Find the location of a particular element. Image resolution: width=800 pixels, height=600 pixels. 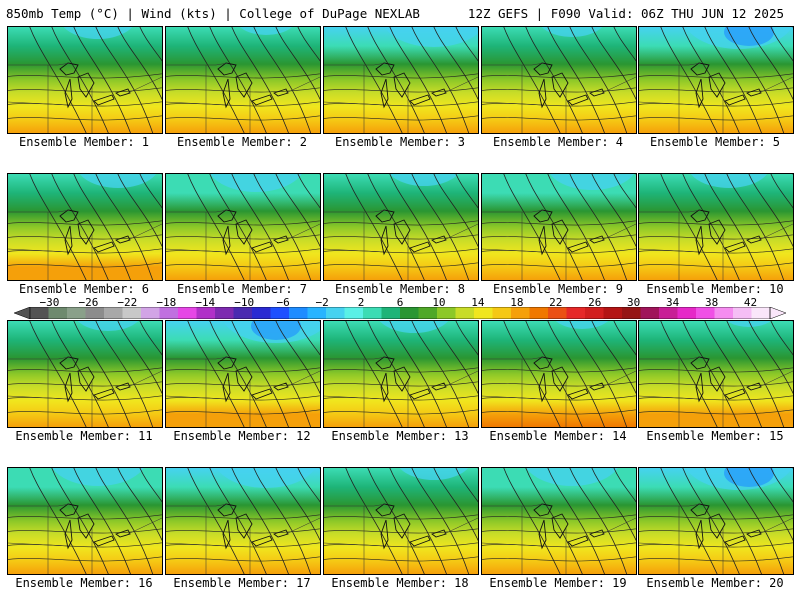

colorbar-tick-label: −22 is located at coordinates (127, 302).